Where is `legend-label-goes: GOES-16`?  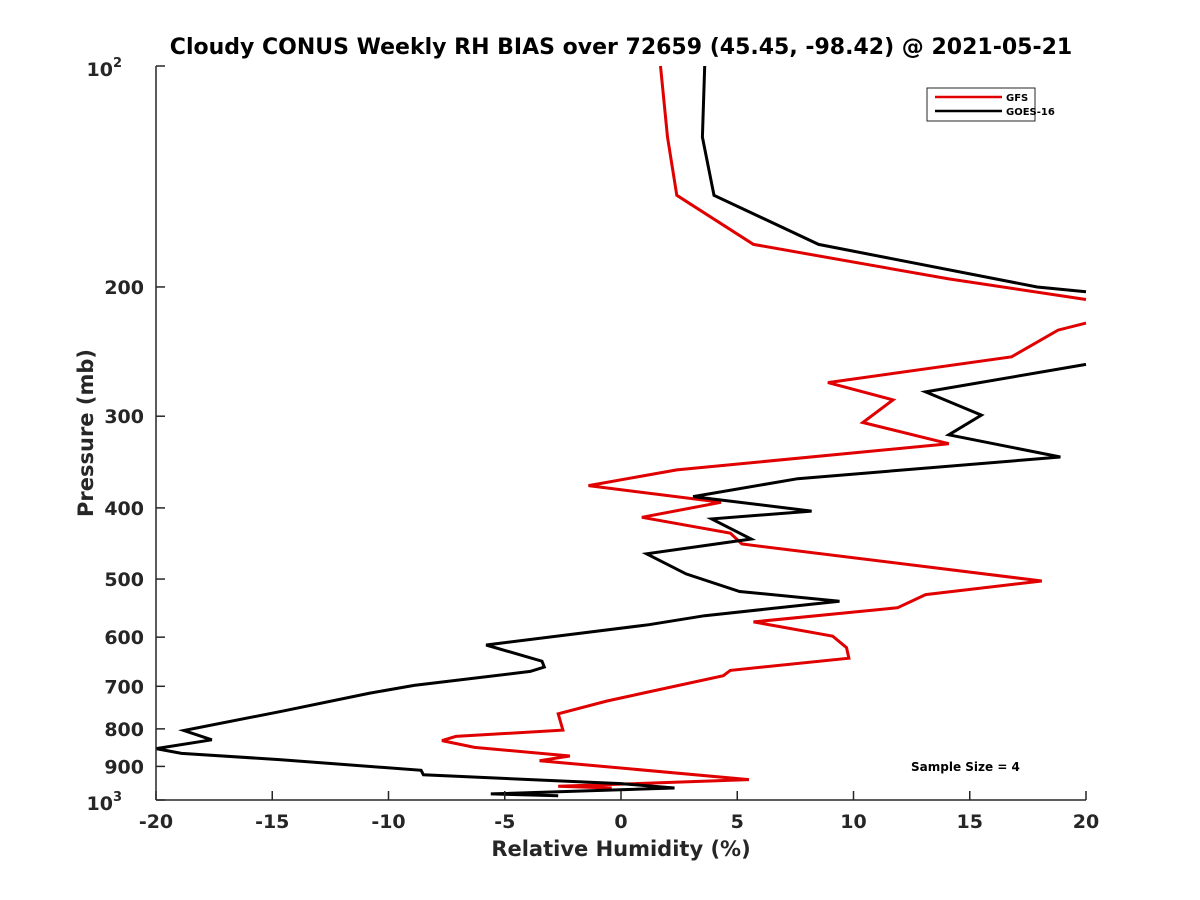
legend-label-goes: GOES-16 is located at coordinates (1030, 112).